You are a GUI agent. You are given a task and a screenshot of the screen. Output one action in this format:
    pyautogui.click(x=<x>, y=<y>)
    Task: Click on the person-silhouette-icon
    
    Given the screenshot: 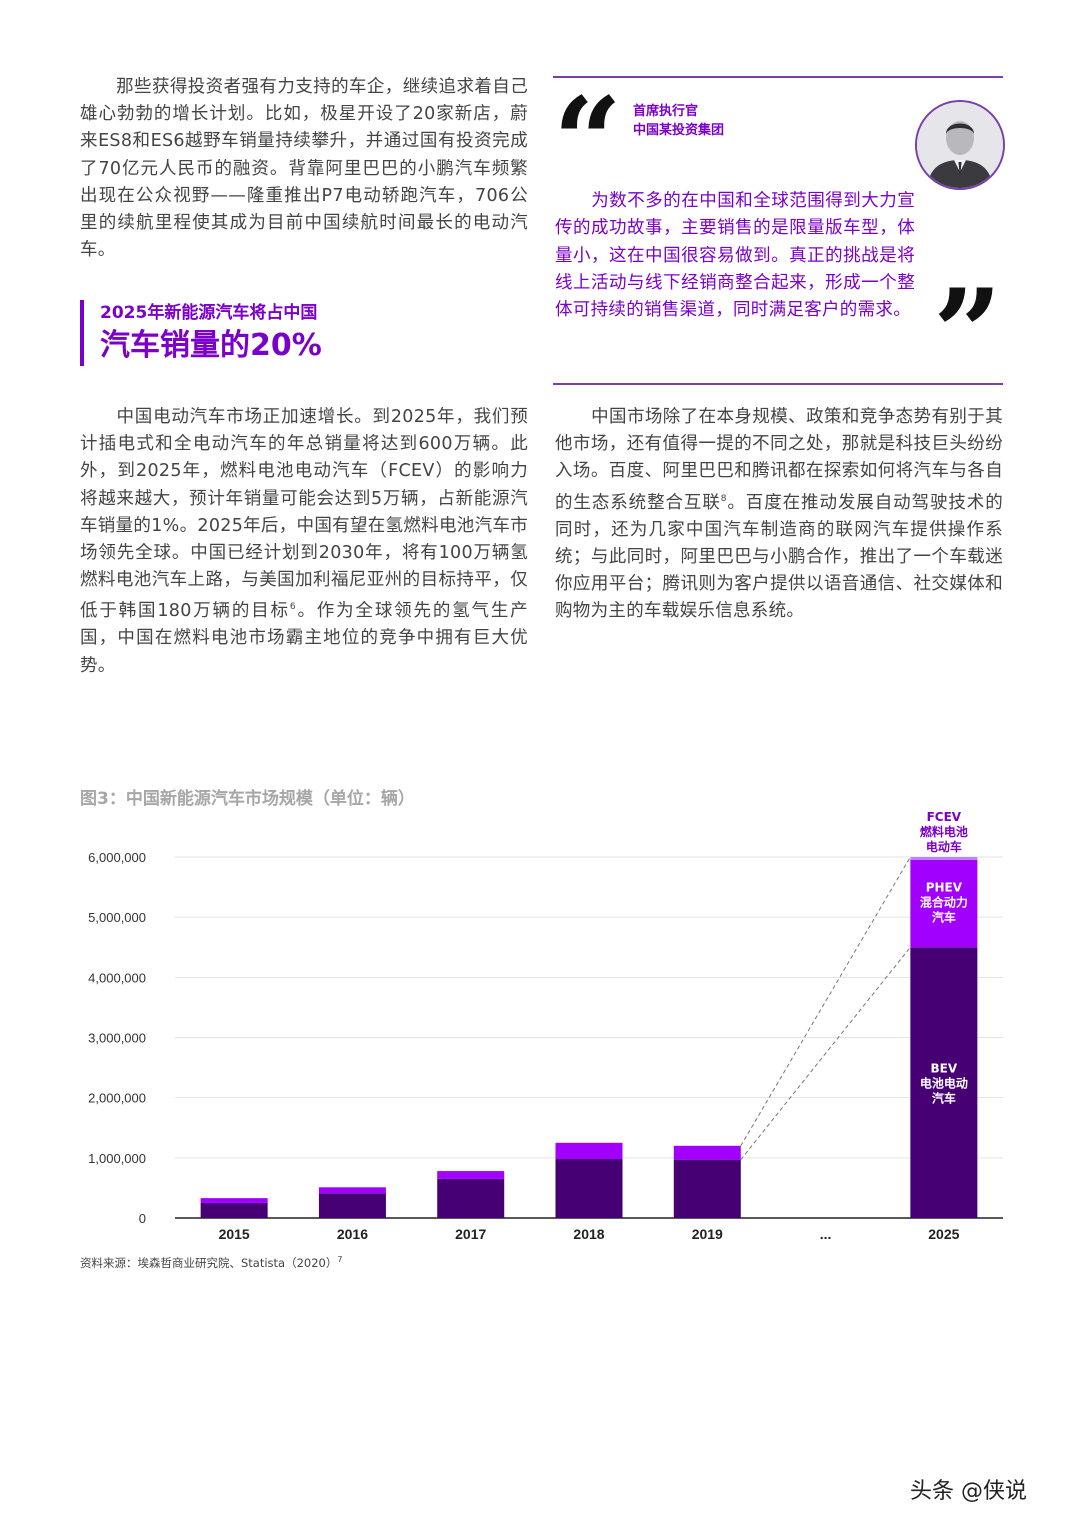 What is the action you would take?
    pyautogui.click(x=960, y=145)
    